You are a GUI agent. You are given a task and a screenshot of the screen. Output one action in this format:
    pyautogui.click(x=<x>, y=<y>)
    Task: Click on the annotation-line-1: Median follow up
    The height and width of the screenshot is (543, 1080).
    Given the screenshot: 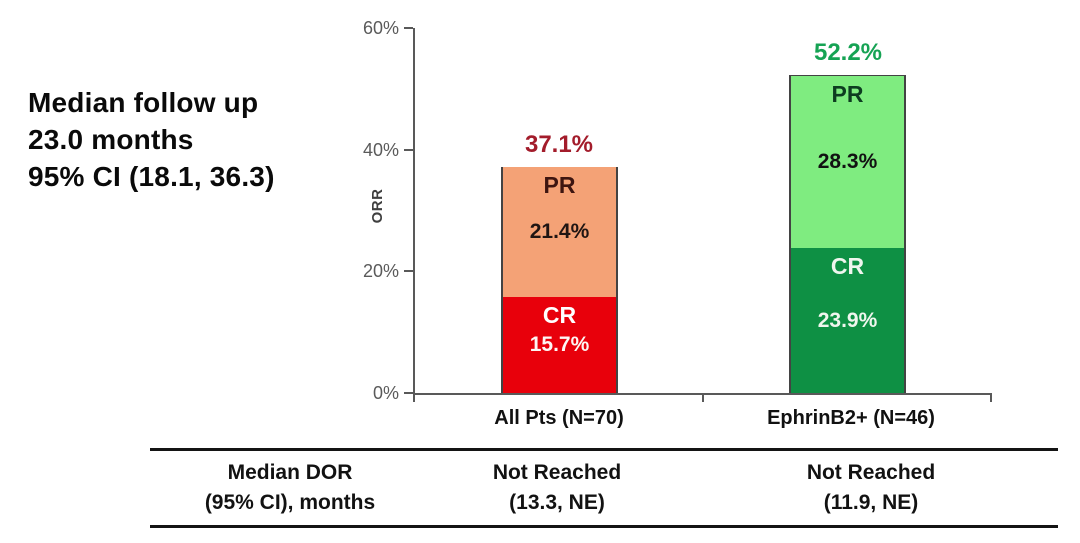 What is the action you would take?
    pyautogui.click(x=143, y=102)
    